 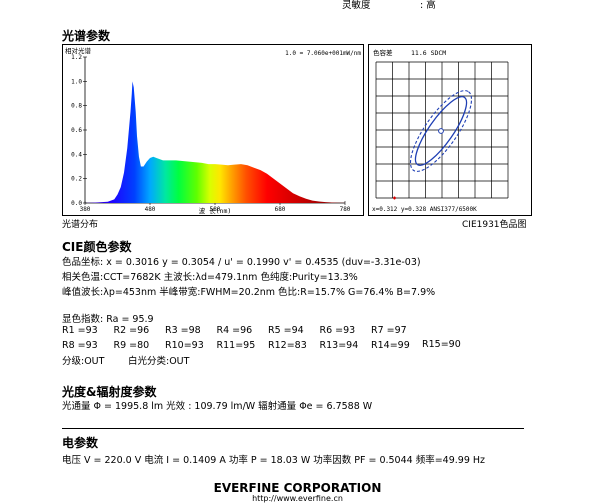 I want to click on cie-section-title: CIE颜色参数, so click(x=97, y=247).